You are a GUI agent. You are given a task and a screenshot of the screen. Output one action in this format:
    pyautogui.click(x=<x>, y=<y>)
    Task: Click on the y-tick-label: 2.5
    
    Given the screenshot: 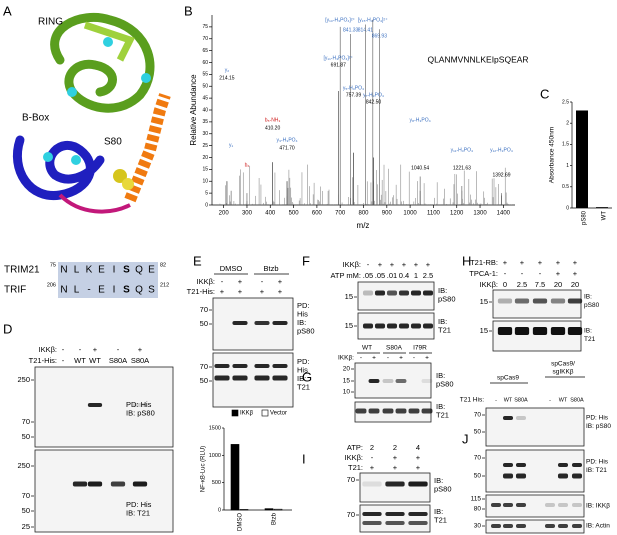 What is the action you would take?
    pyautogui.click(x=565, y=102)
    